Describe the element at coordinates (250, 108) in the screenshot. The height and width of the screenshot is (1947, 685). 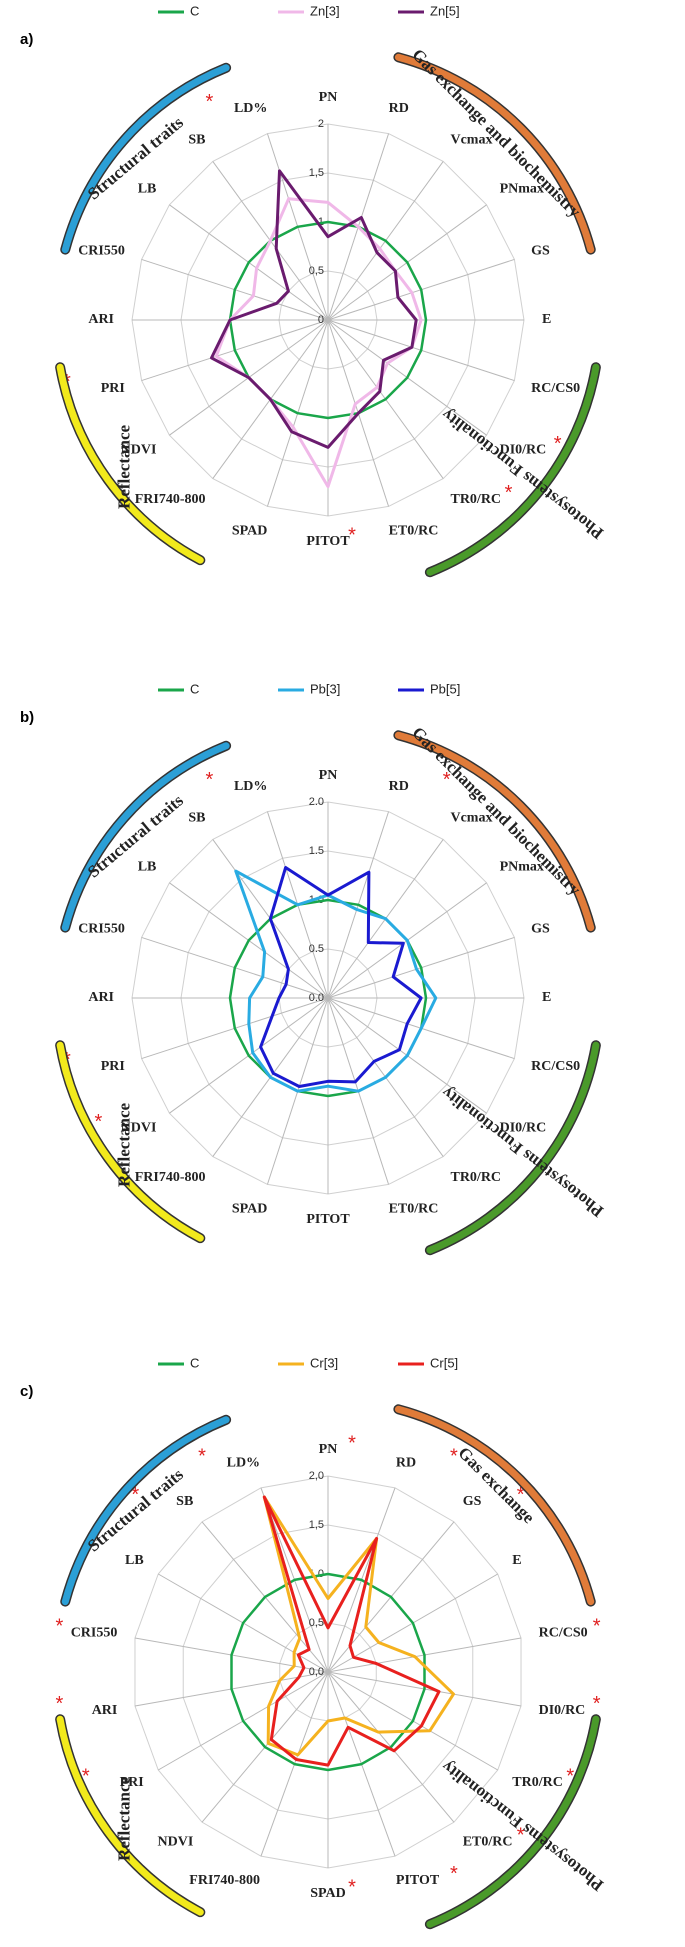
I see `category-label: LD%` at that location.